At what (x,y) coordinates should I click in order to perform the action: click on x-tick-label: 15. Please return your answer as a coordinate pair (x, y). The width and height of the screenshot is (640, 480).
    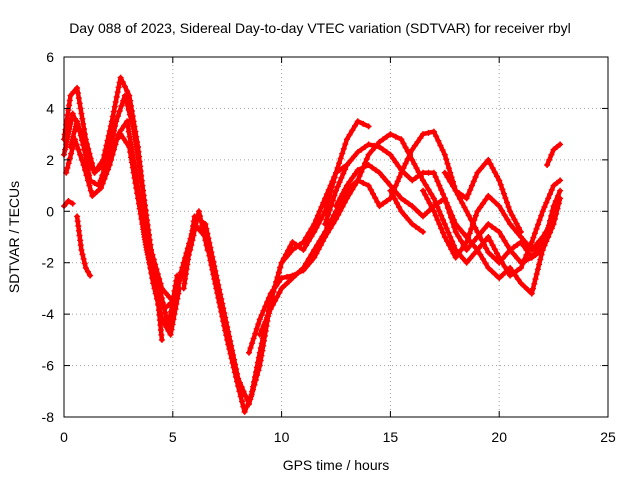
    Looking at the image, I should click on (391, 437).